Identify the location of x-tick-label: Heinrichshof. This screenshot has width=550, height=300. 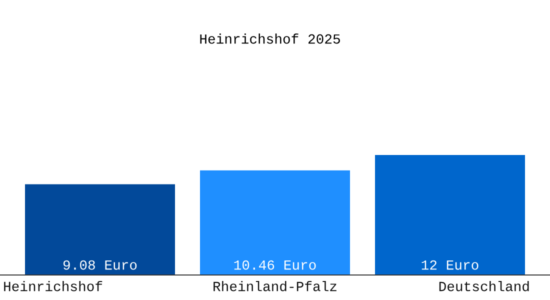
(53, 286).